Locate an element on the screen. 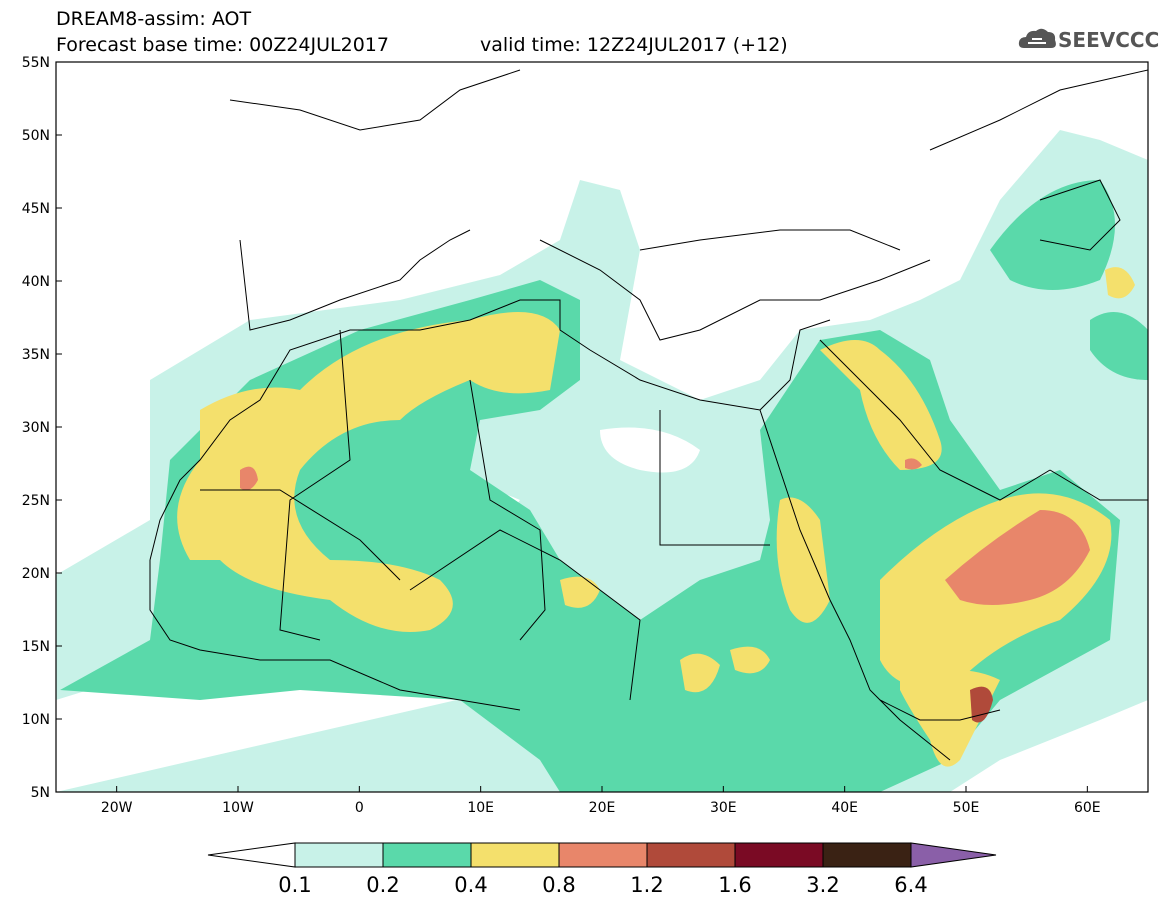  colorbar-label: 0.8 is located at coordinates (558, 885).